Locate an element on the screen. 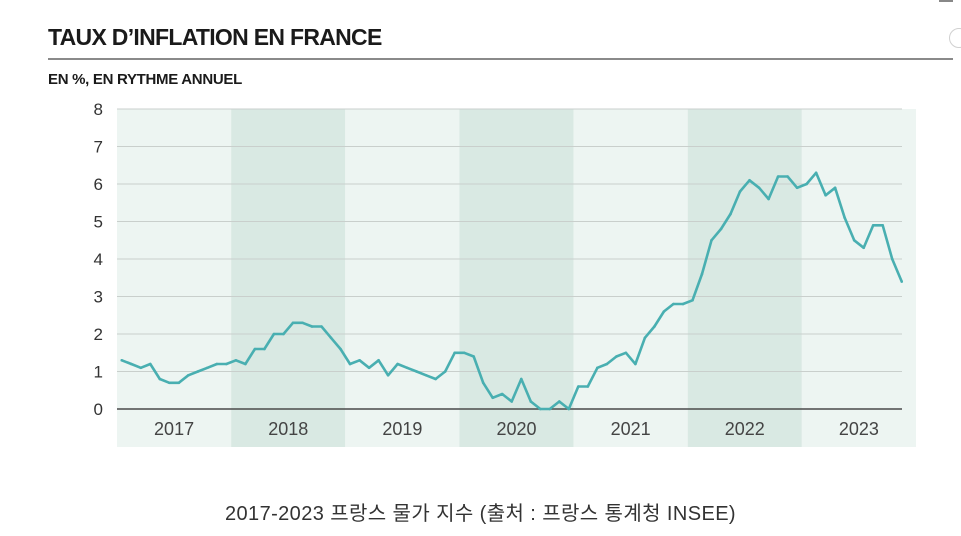 This screenshot has height=536, width=961. y-axis-ticks: 0 1 2 3 4 5 6 7 8 is located at coordinates (98, 259).